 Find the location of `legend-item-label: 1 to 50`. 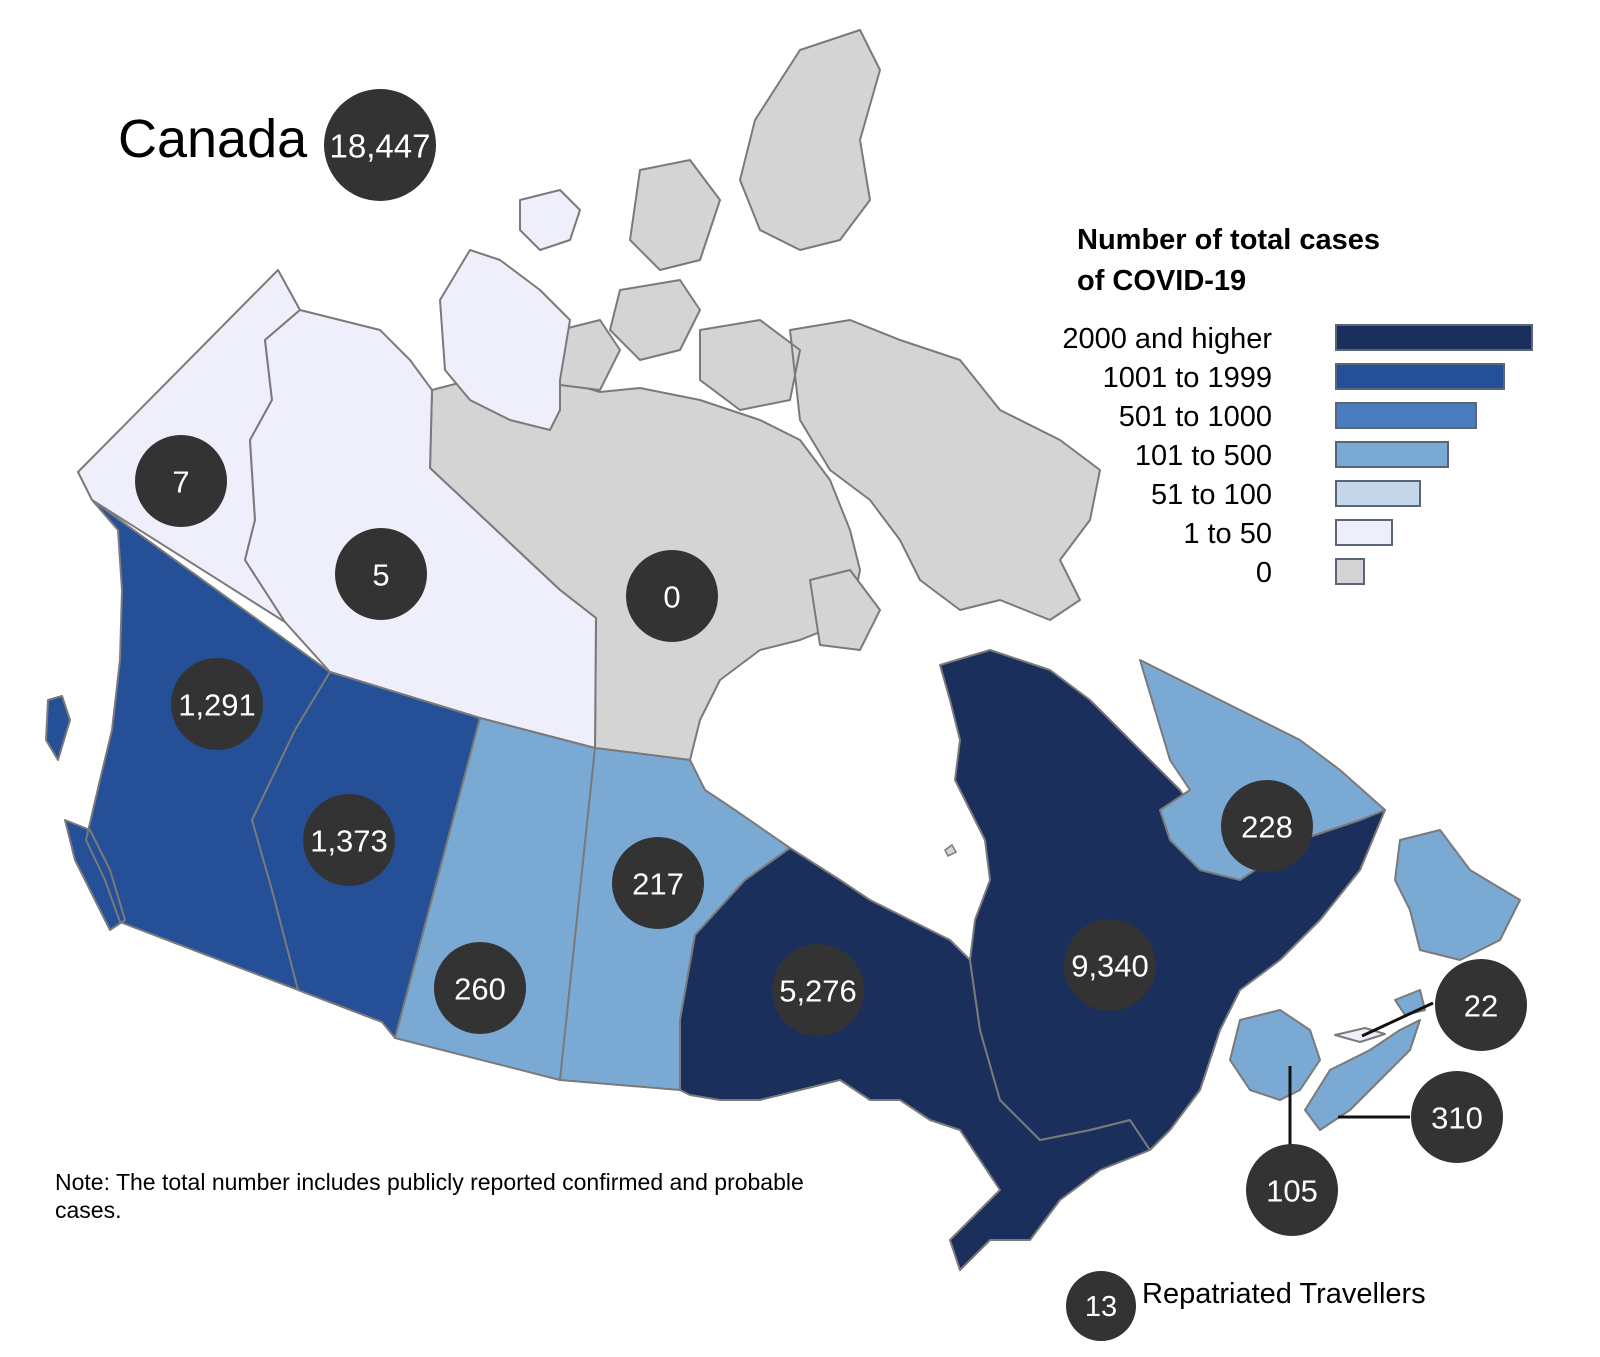

legend-item-label: 1 to 50 is located at coordinates (1227, 534).